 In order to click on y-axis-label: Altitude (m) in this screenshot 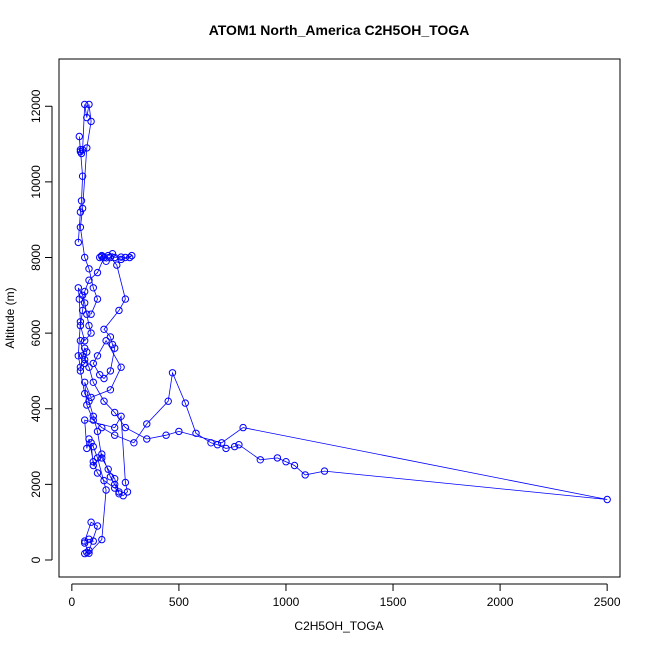, I will do `click(10, 317)`.